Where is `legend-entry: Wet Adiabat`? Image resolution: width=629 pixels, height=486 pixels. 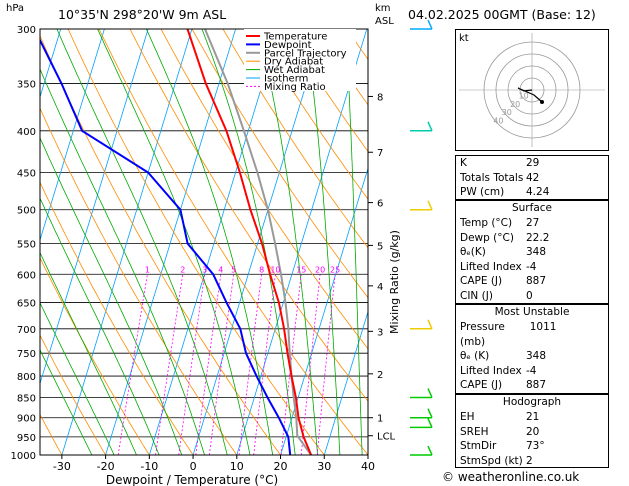 legend-entry: Wet Adiabat is located at coordinates (294, 70).